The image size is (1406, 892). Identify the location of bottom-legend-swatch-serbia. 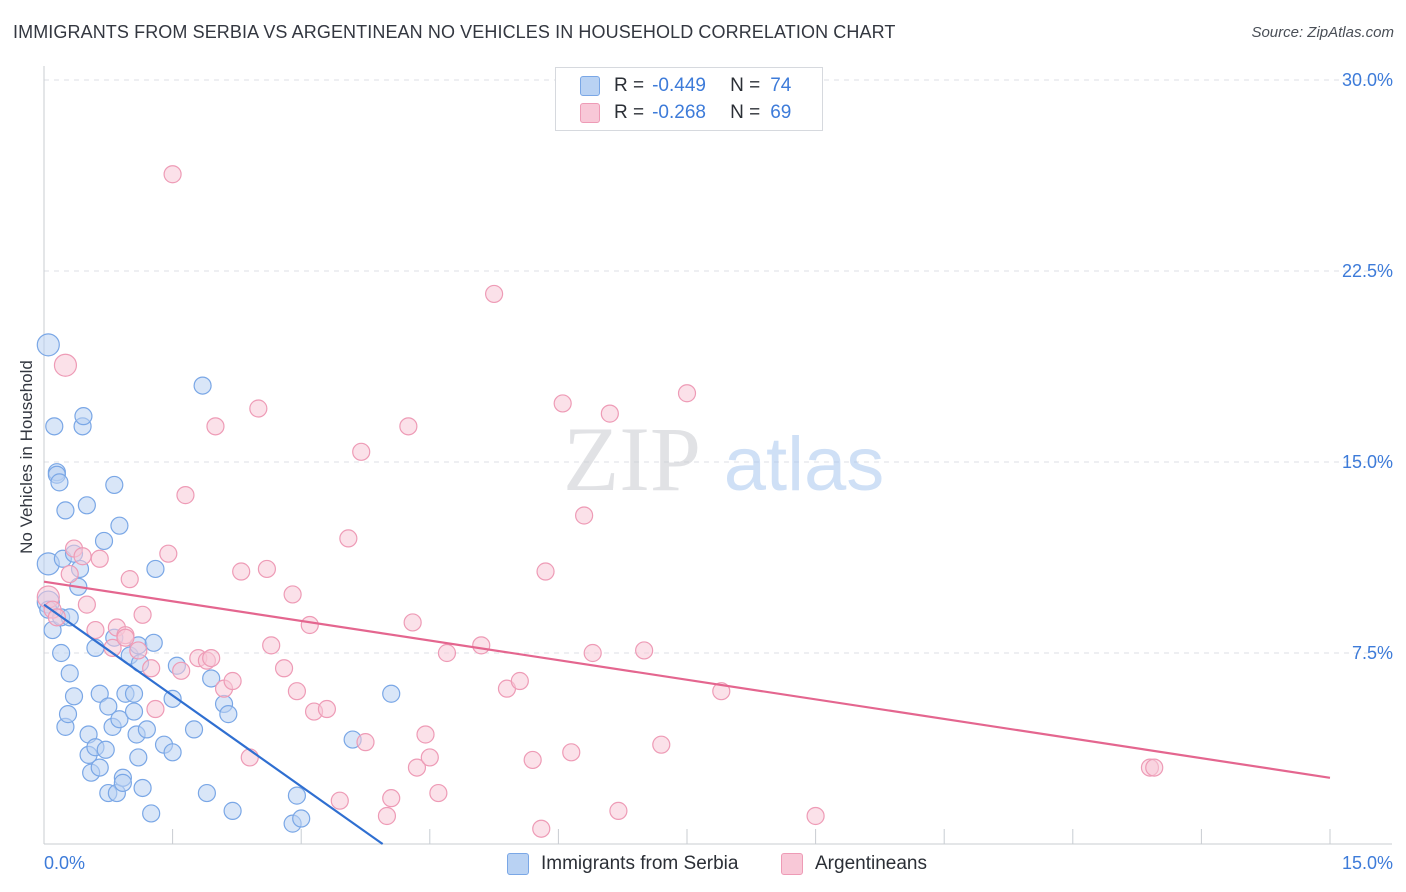
(518, 864).